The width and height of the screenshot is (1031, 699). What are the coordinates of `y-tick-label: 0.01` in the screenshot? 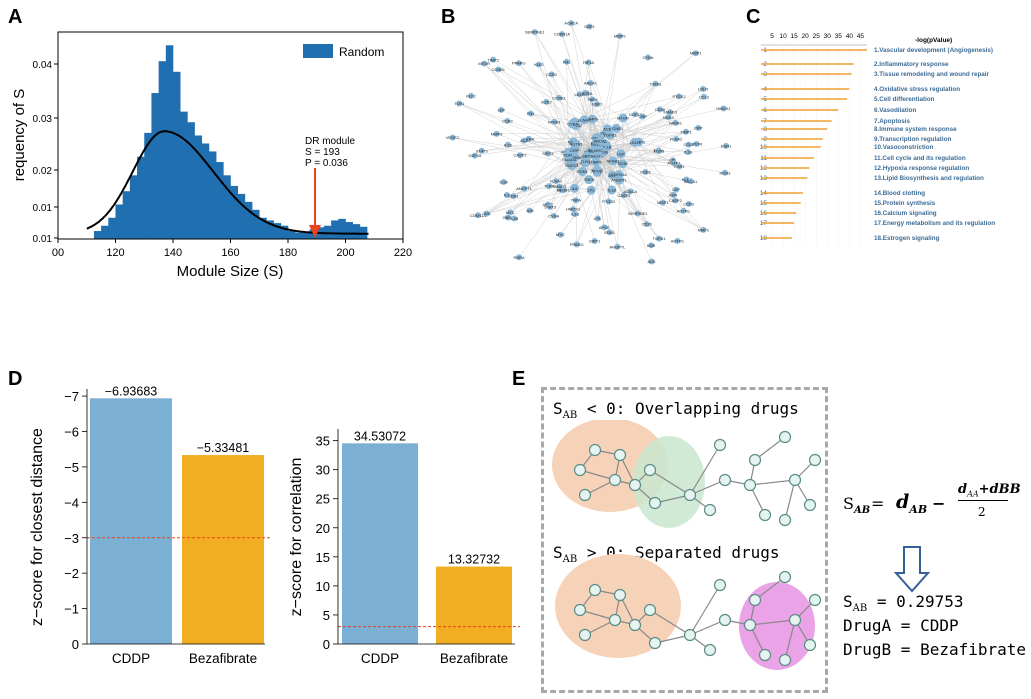 It's located at (43, 239).